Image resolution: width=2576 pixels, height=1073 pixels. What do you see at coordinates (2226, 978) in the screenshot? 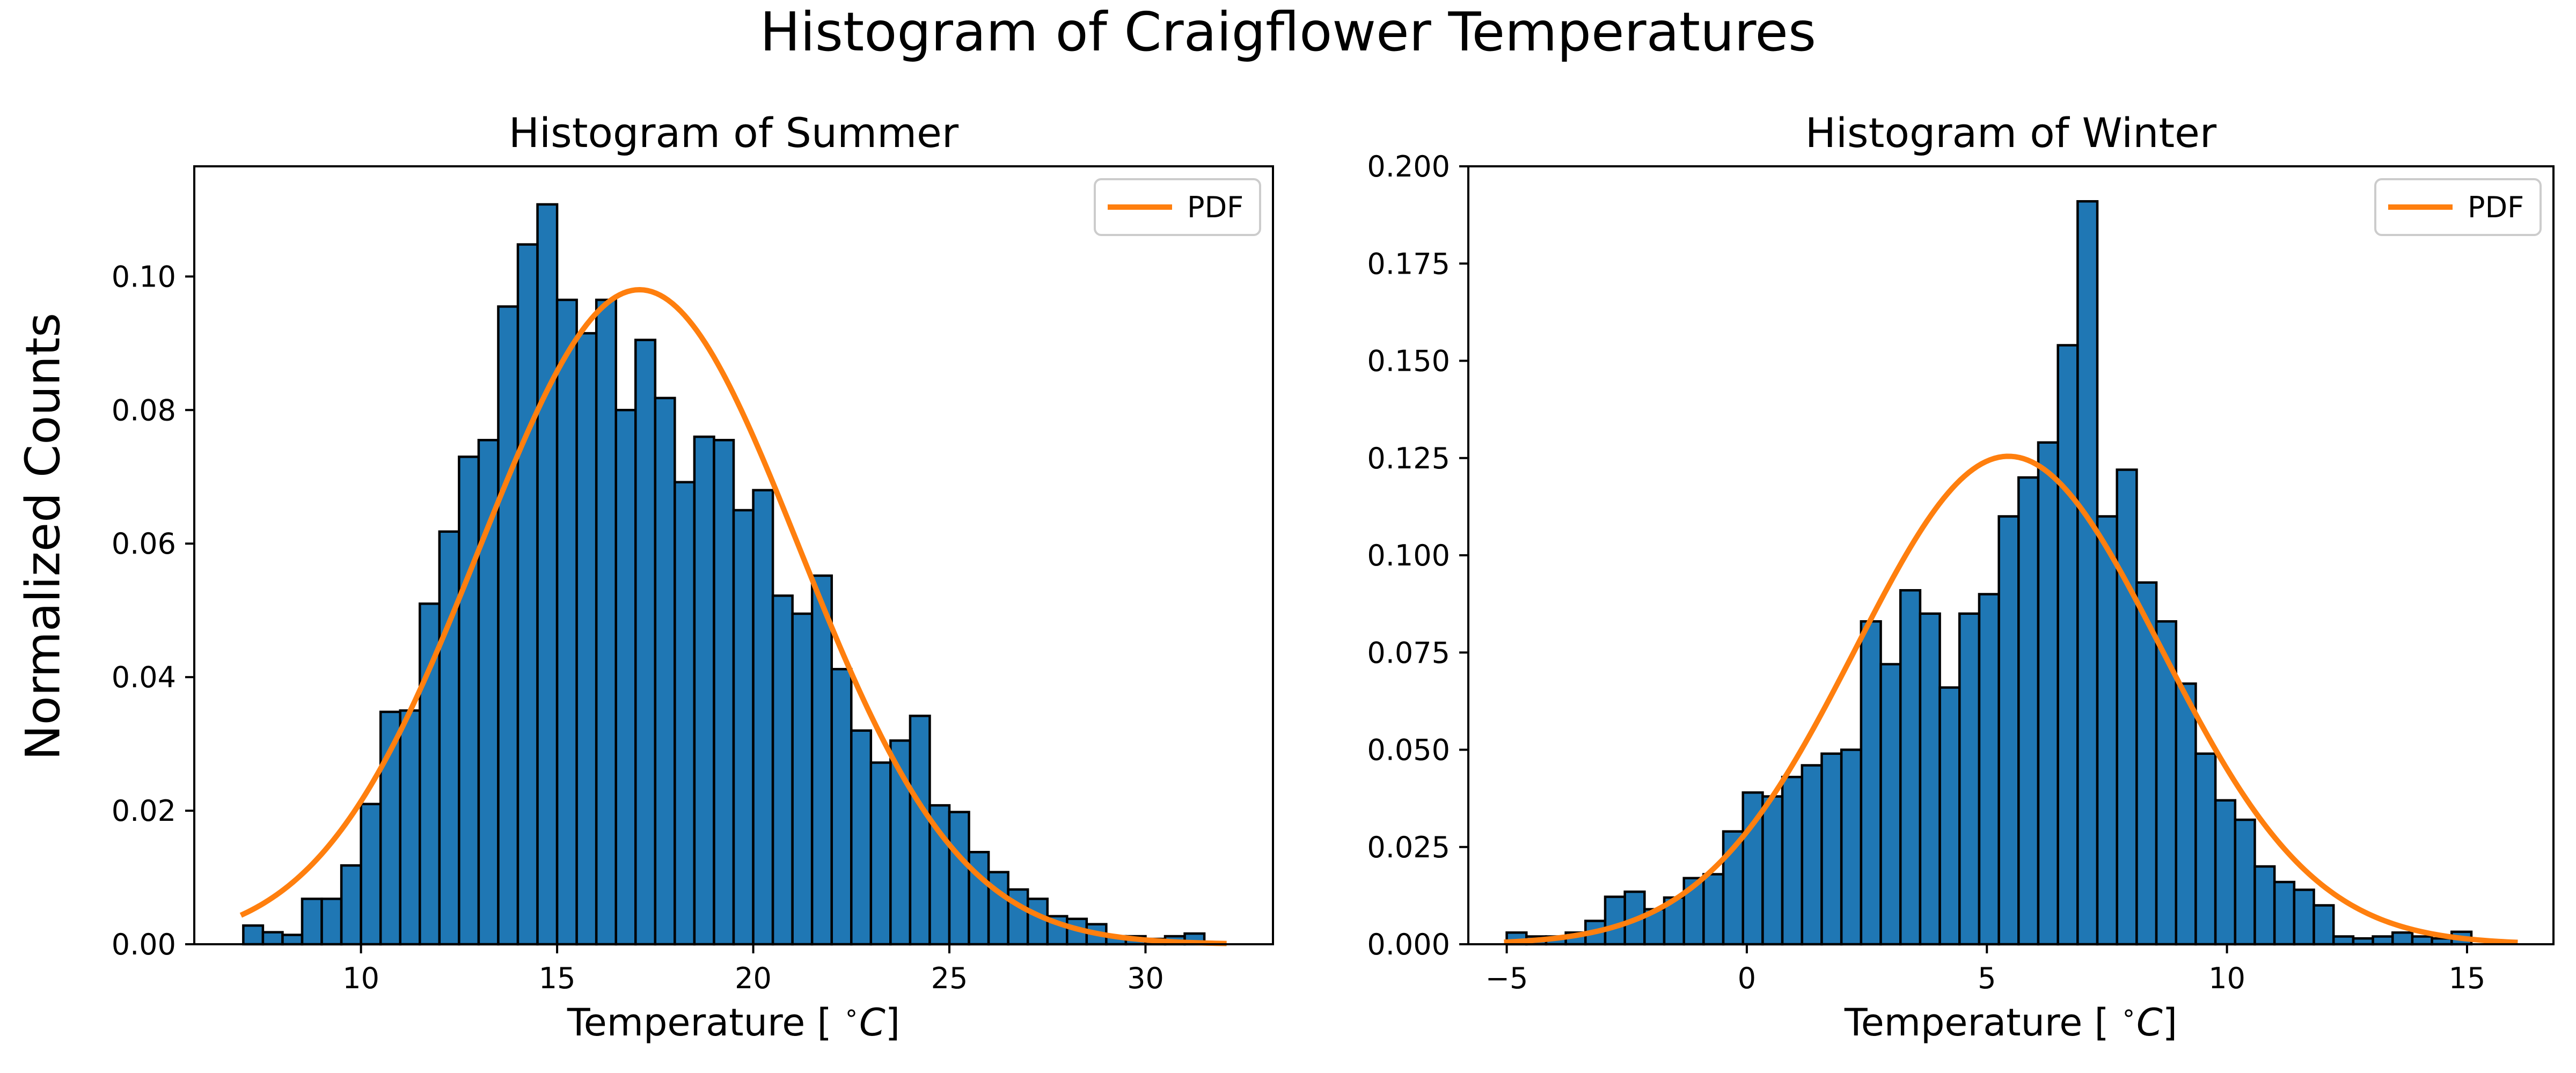
I see `winter-x-tick-label: 10` at bounding box center [2226, 978].